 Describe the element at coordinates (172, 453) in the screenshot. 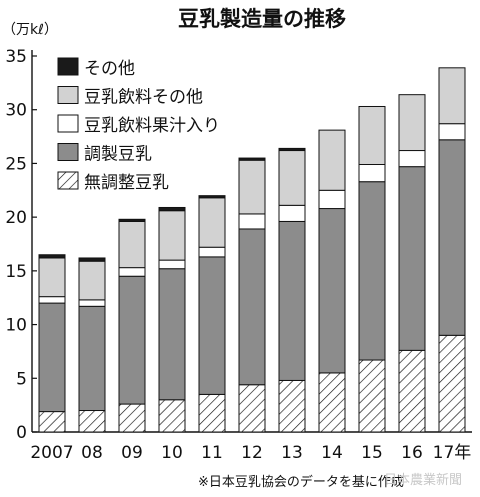

I see `x-tick-label-10: 10` at that location.